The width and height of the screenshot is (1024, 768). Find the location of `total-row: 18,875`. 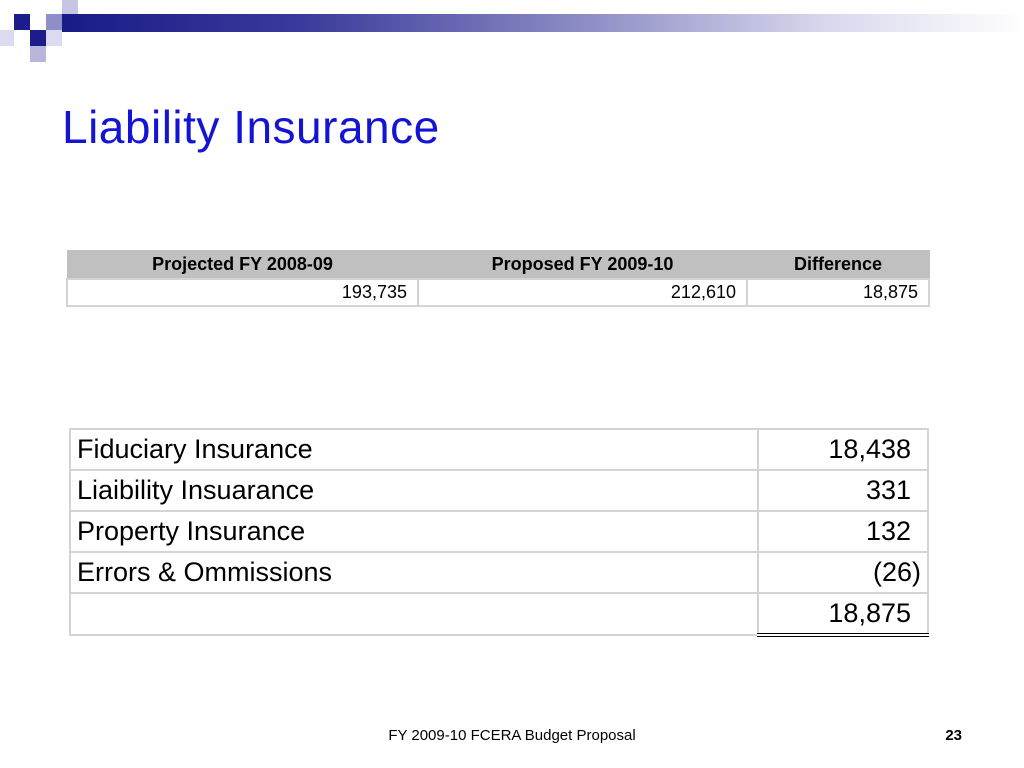

total-row: 18,875 is located at coordinates (499, 614).